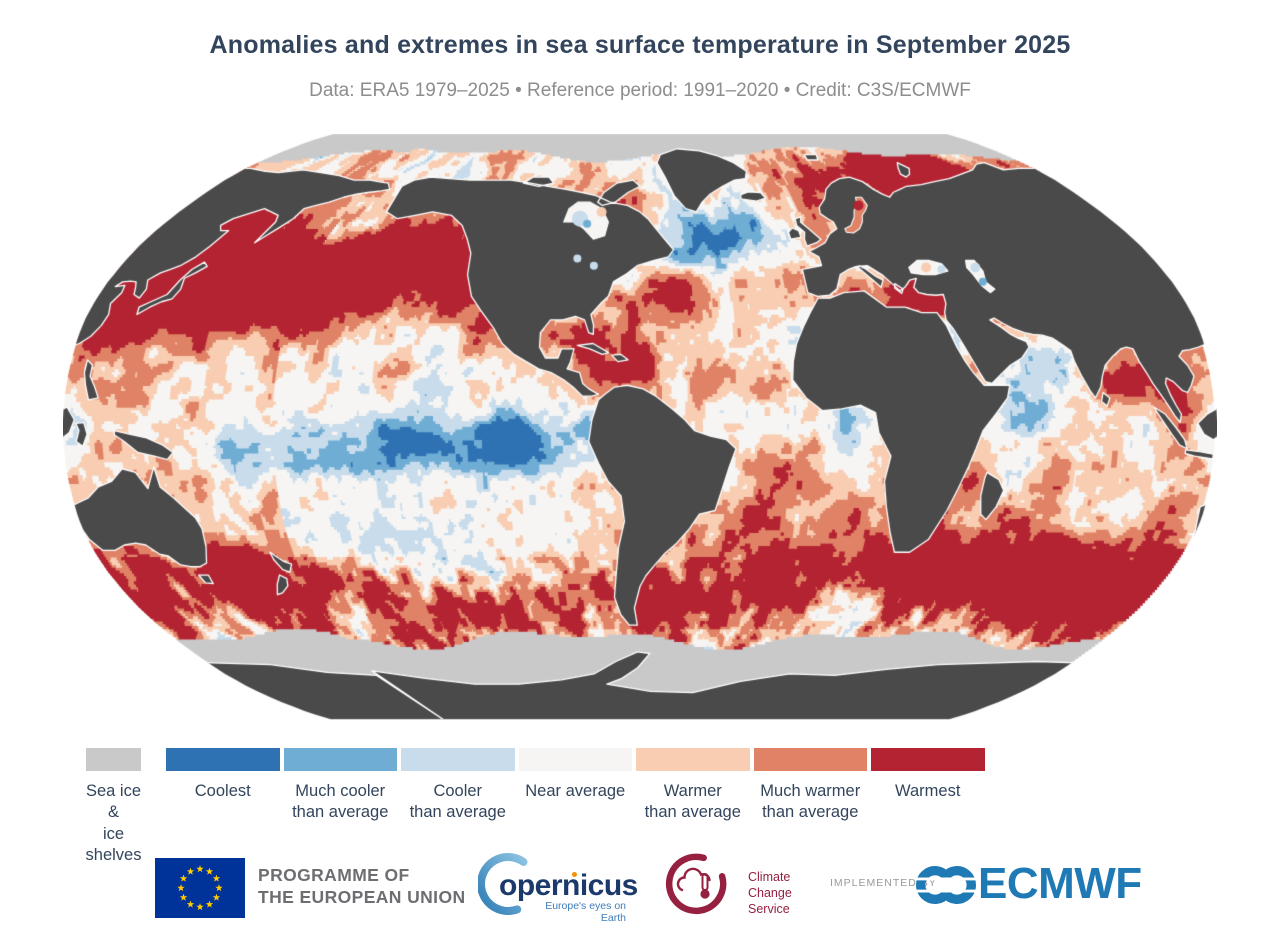  What do you see at coordinates (883, 883) in the screenshot?
I see `implemented-by-label: IMPLEMENTED BY` at bounding box center [883, 883].